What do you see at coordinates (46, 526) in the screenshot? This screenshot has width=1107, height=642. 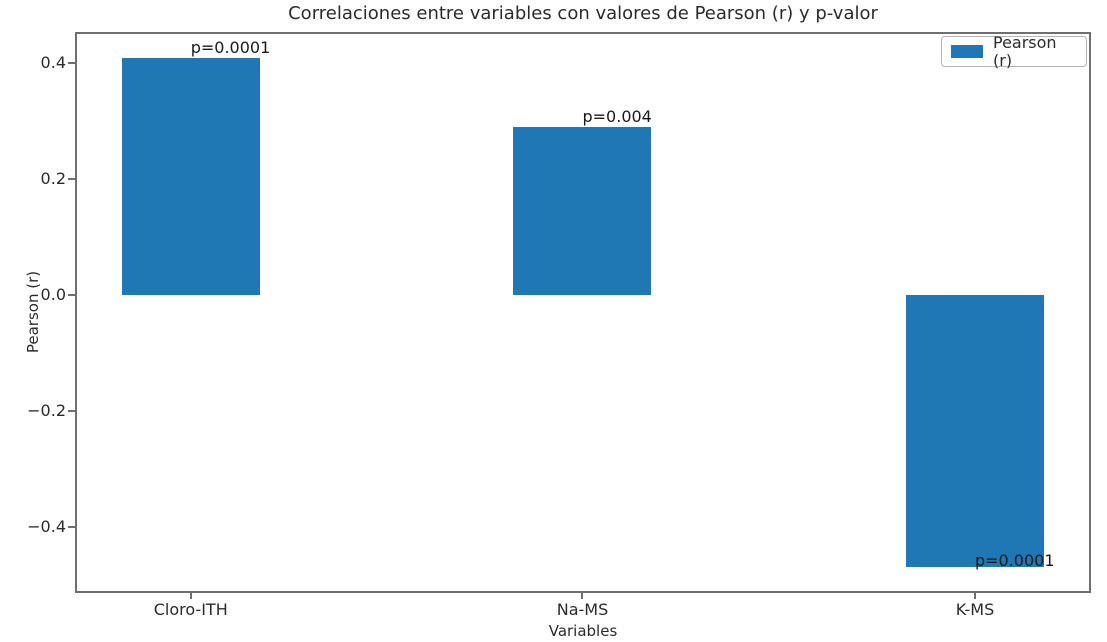 I see `y-tick-label: −0.4` at bounding box center [46, 526].